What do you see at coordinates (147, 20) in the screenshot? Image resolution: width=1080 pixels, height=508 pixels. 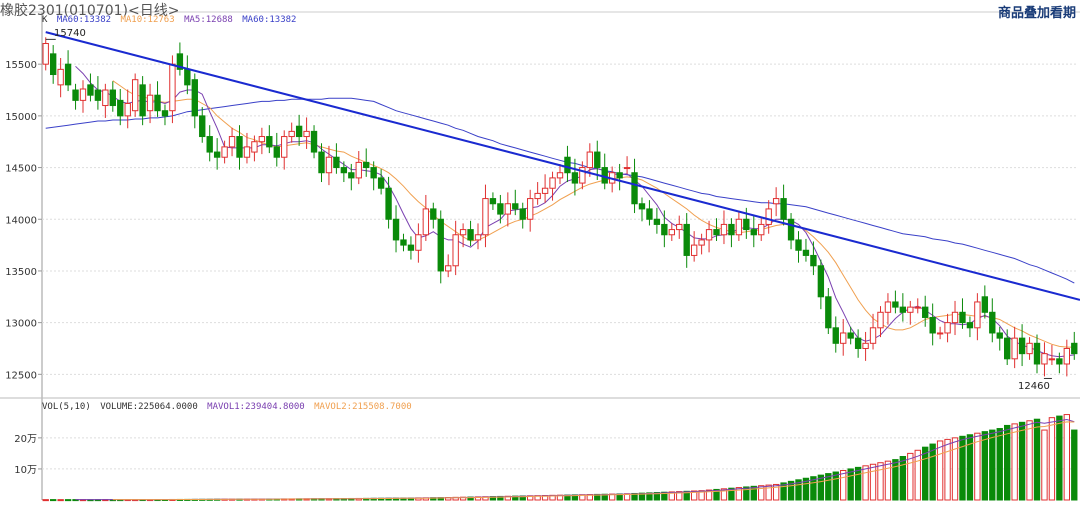 I see `legend-ma10: MA10:12763` at bounding box center [147, 20].